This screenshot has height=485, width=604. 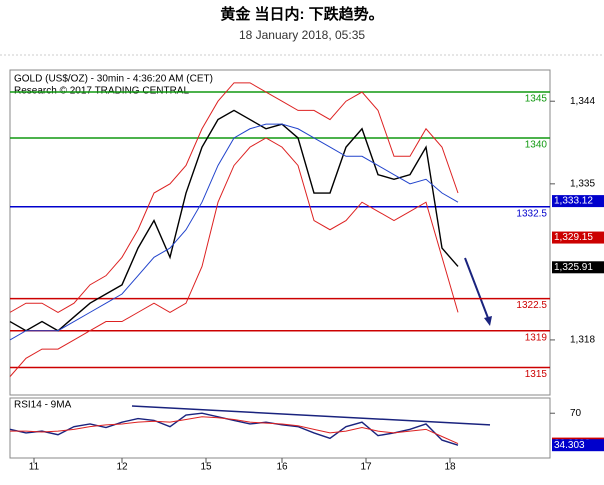 What do you see at coordinates (282, 467) in the screenshot?
I see `x-tick-label: 16` at bounding box center [282, 467].